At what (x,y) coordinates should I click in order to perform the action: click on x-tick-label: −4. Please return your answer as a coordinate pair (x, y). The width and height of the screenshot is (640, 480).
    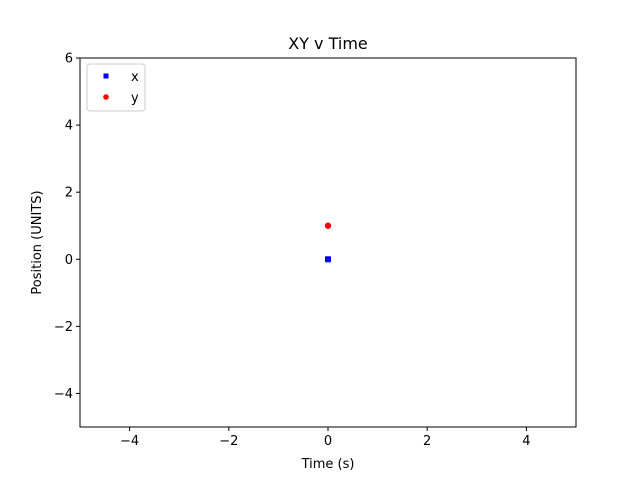
    Looking at the image, I should click on (129, 441).